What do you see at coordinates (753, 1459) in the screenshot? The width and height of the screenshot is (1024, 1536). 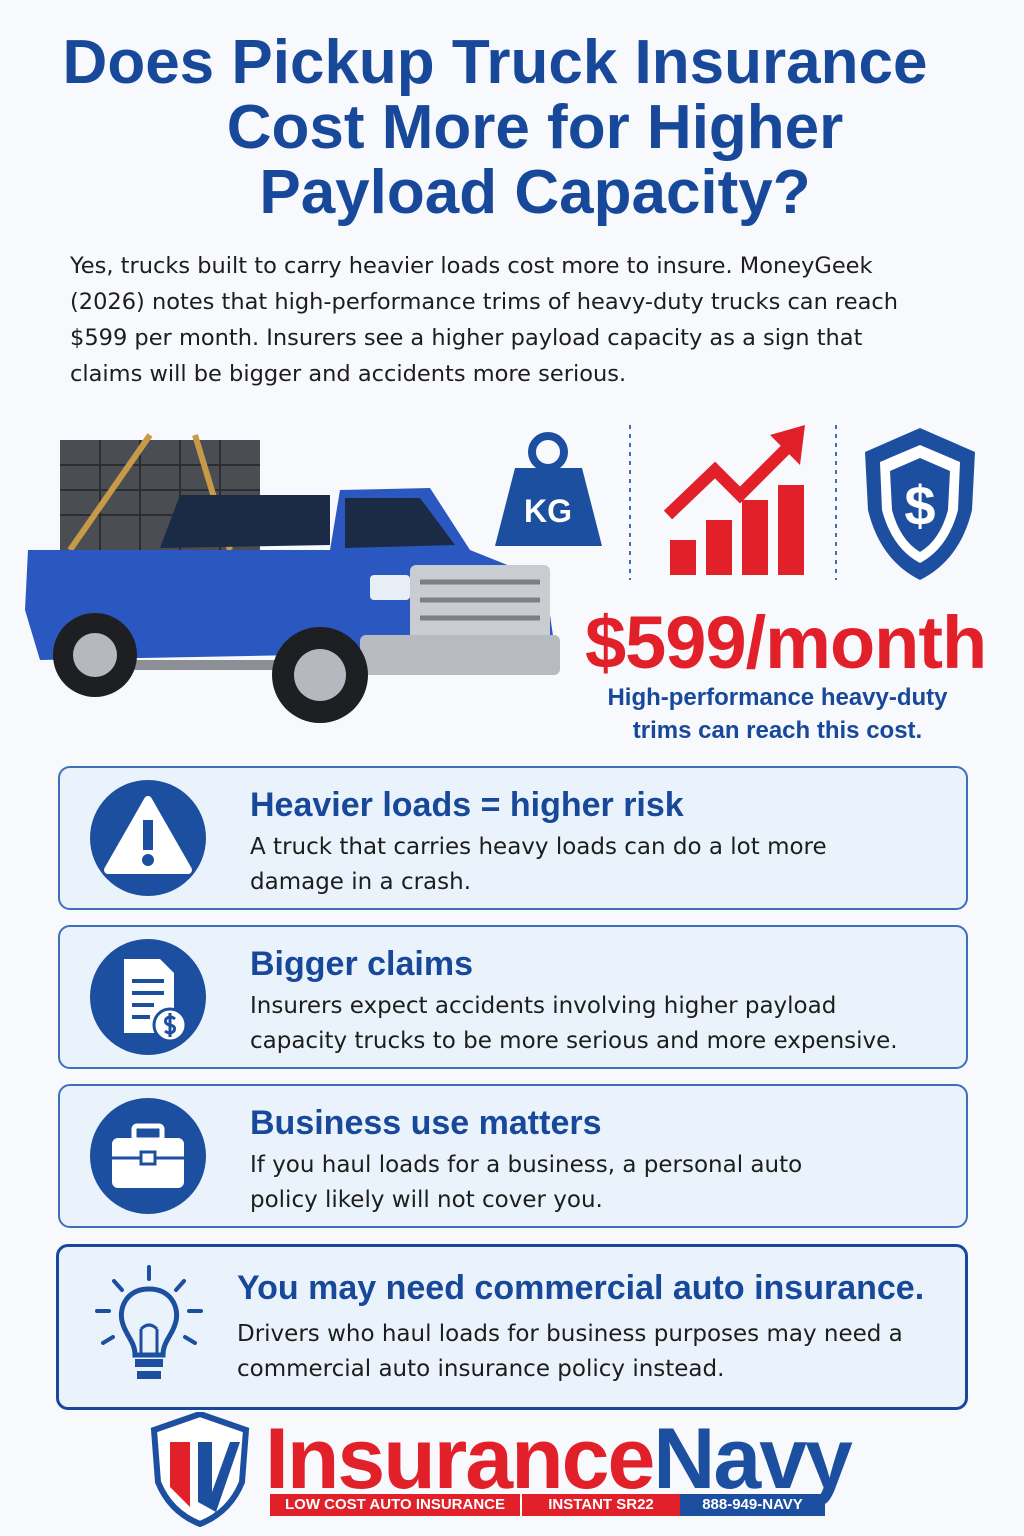 I see `brand-second: Navy` at bounding box center [753, 1459].